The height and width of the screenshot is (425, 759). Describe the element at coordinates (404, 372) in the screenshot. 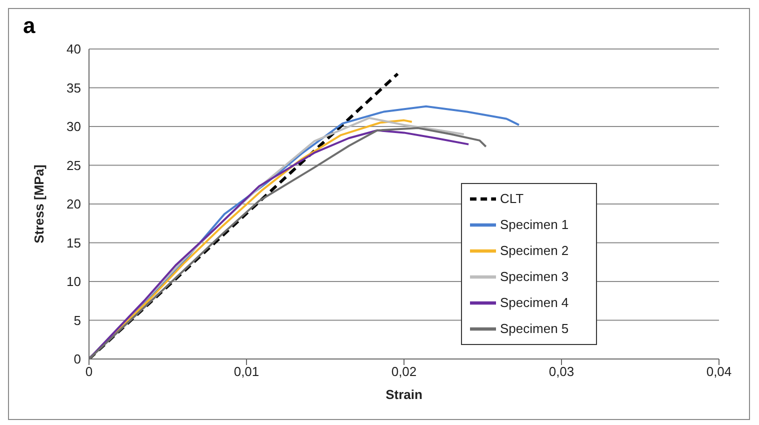

I see `x-tick-label: 0,02` at that location.